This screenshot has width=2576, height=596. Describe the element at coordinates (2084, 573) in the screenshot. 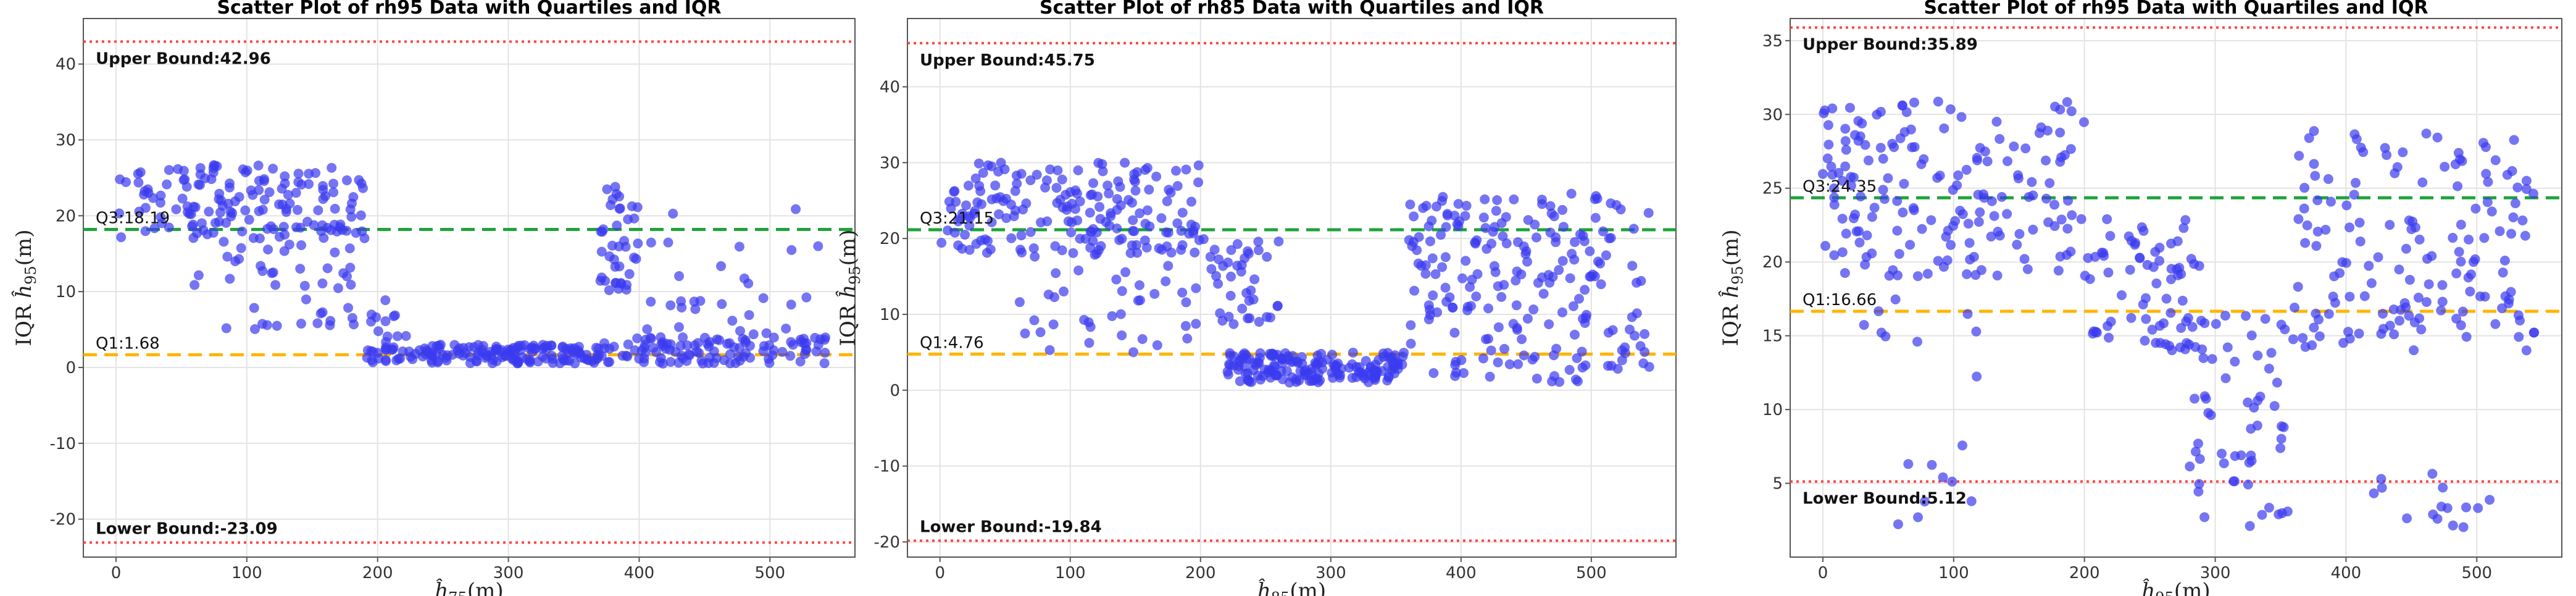

I see `x-tick-label: 200` at that location.